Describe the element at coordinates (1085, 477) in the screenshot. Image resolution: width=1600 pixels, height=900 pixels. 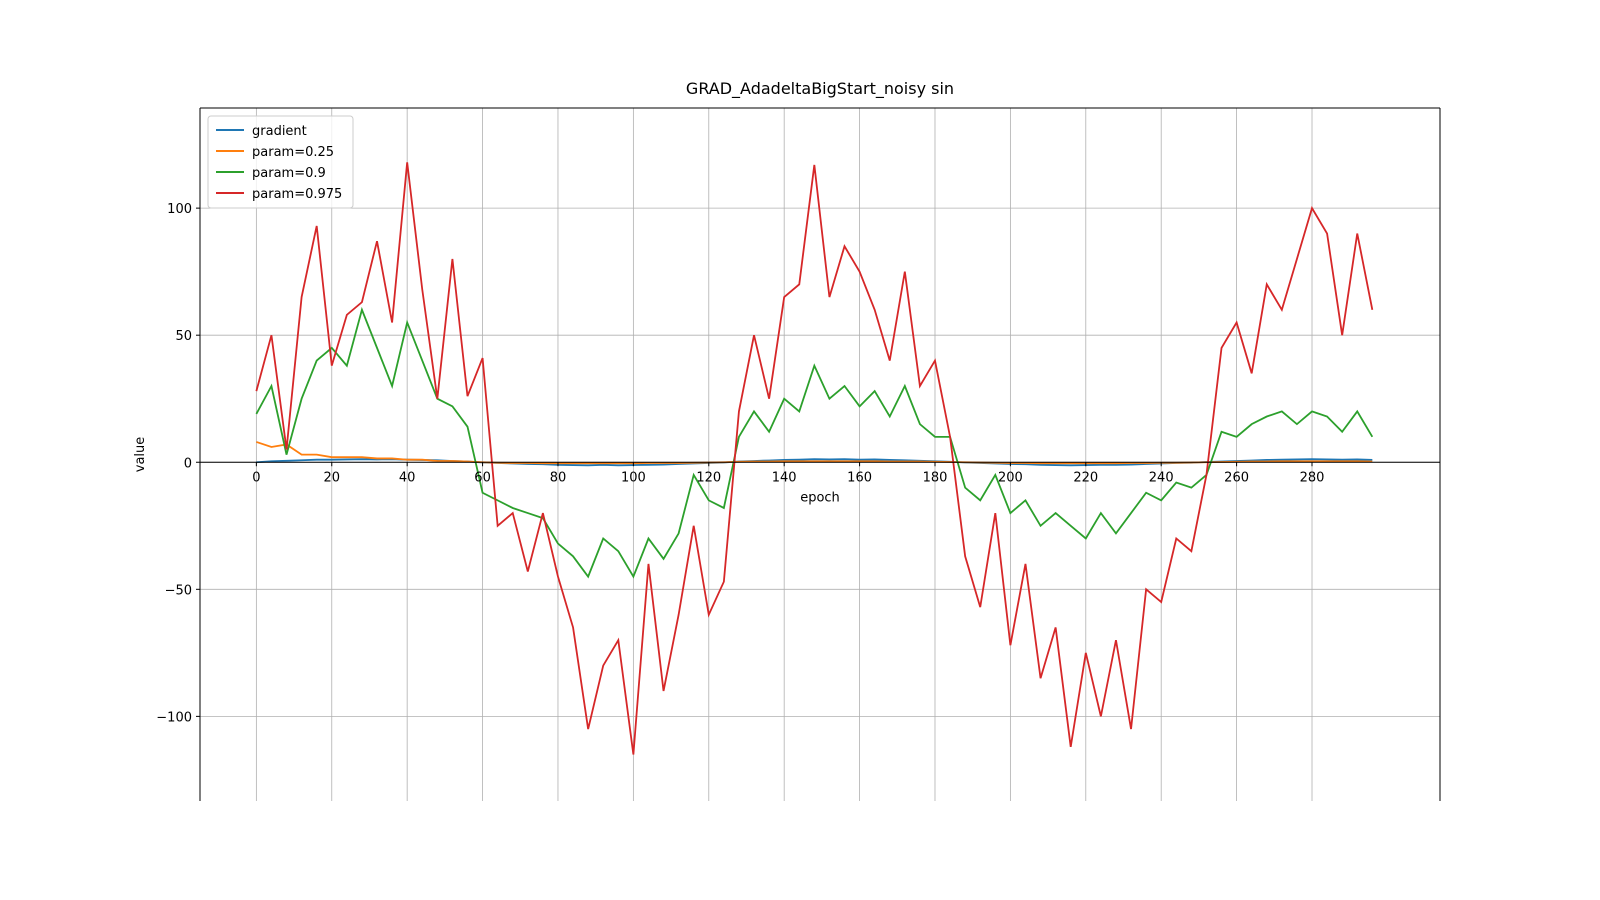
I see `x-tick-label: 220` at that location.